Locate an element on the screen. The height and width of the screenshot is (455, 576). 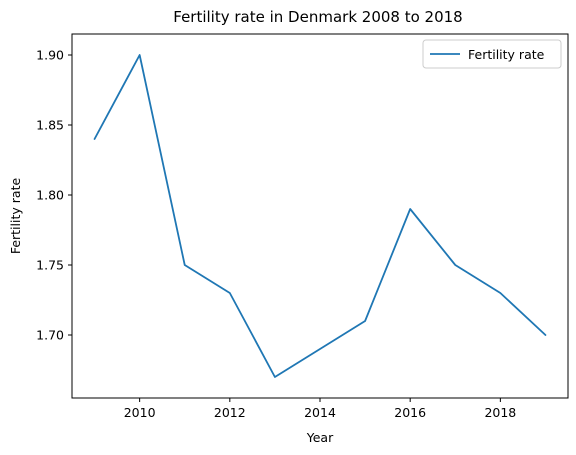
x-tick-label: 2018 is located at coordinates (500, 412).